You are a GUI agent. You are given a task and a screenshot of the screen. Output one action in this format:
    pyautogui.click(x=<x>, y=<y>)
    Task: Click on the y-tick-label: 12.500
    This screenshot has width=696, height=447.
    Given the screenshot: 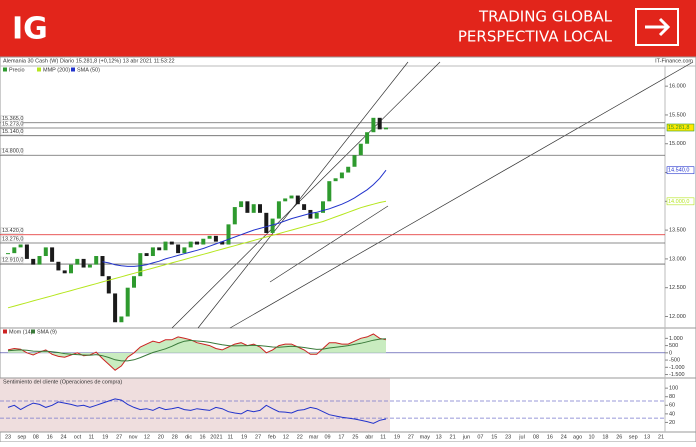 What is the action you would take?
    pyautogui.click(x=677, y=288)
    